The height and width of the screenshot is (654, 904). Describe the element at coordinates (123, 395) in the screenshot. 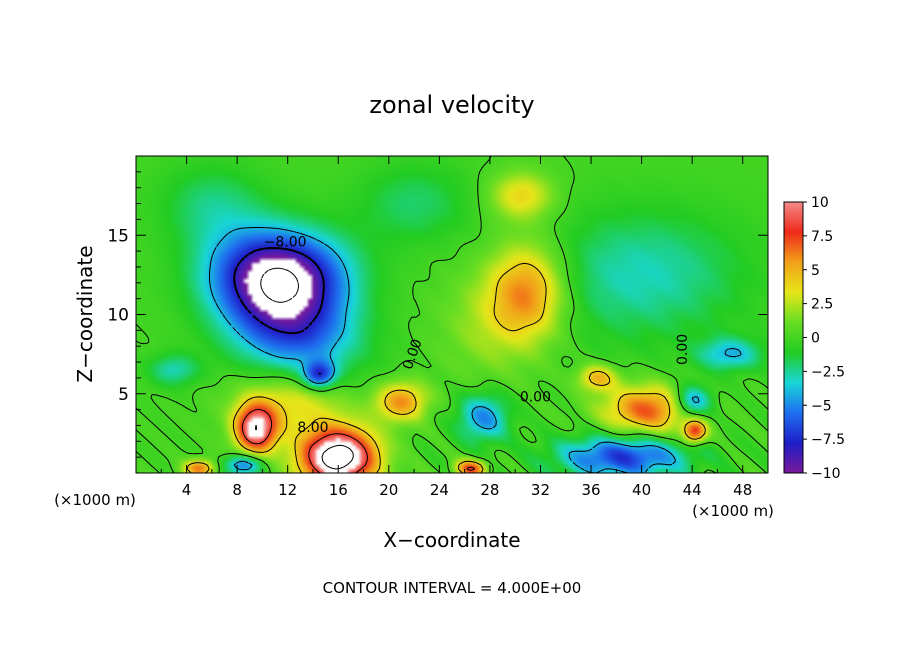

I see `y-tick-label: 5` at that location.